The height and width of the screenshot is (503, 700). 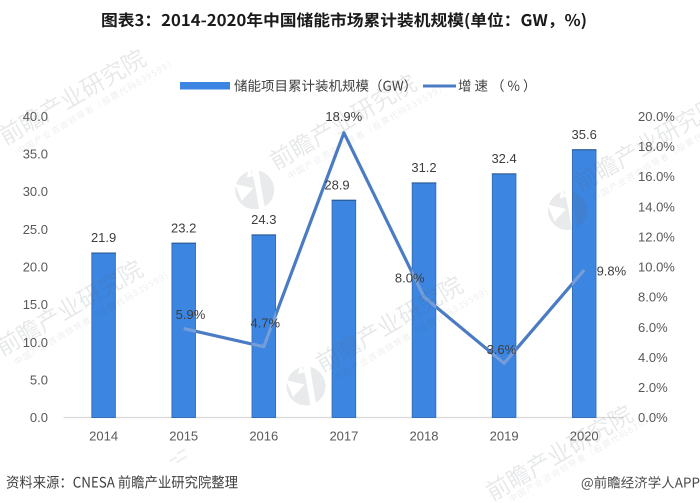 I want to click on svg-text: 2014, so click(x=103, y=436).